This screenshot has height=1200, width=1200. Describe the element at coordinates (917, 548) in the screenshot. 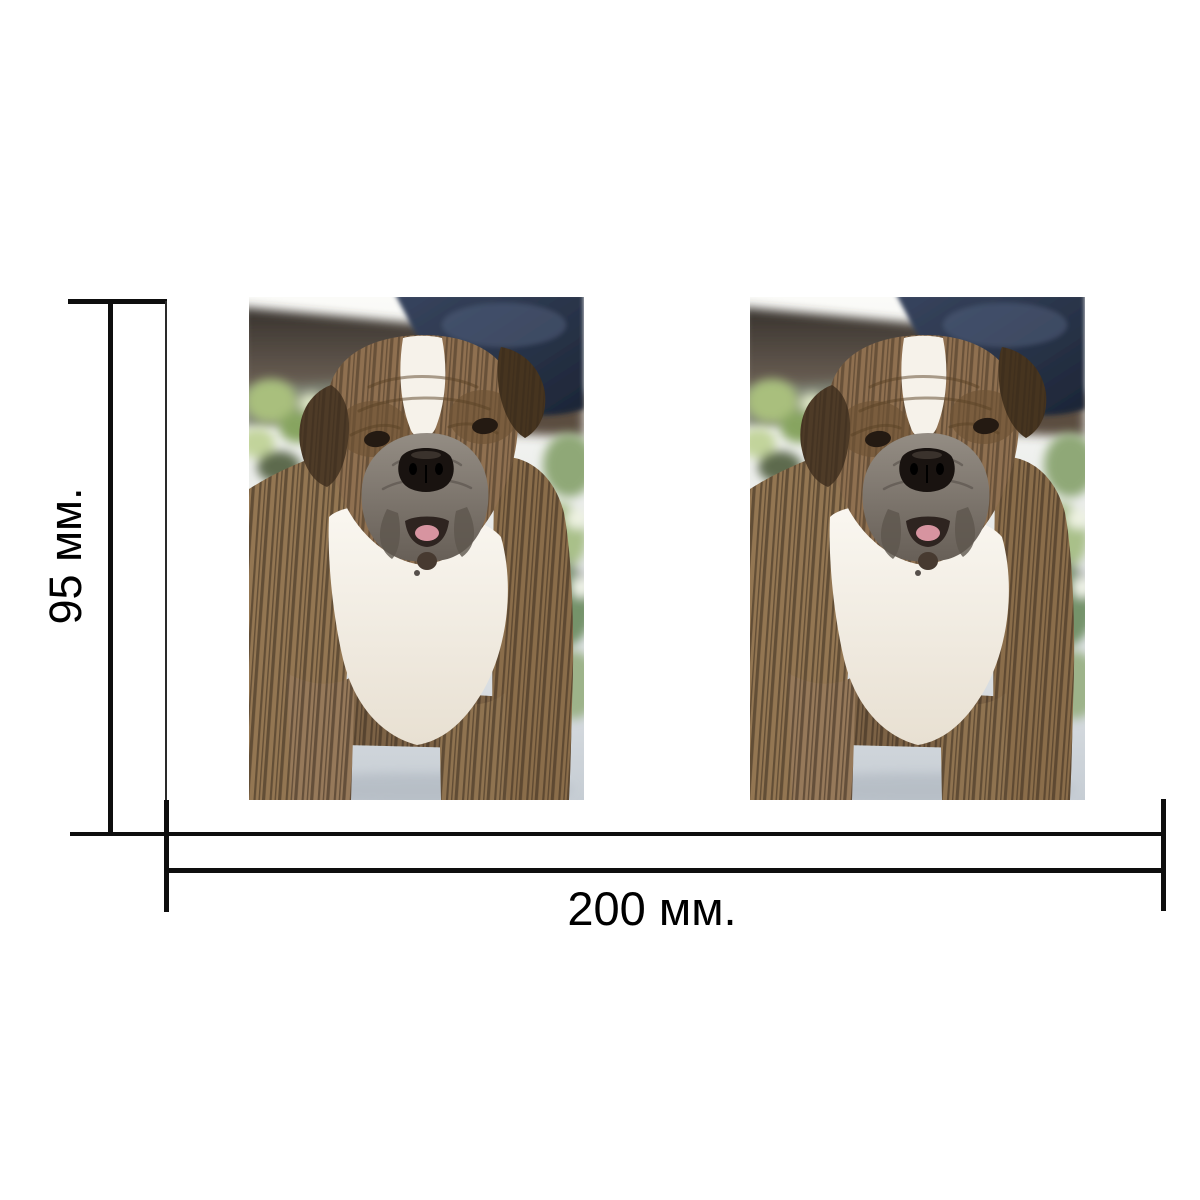

I see `bulldog-photo-right` at that location.